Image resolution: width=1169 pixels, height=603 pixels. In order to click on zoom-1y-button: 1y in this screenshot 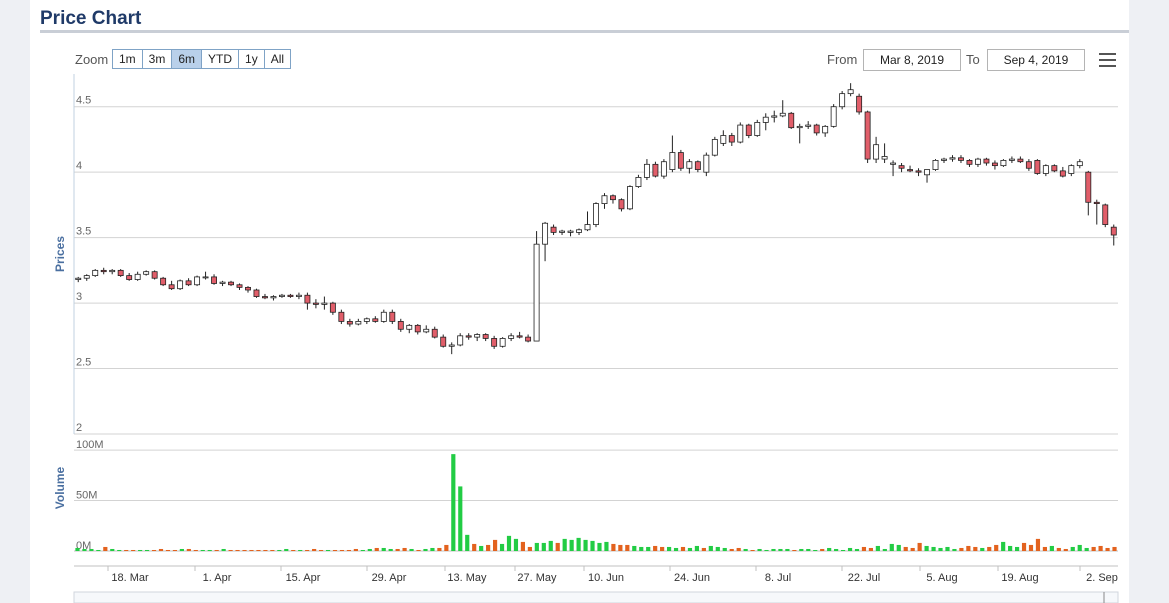, I will do `click(252, 59)`.